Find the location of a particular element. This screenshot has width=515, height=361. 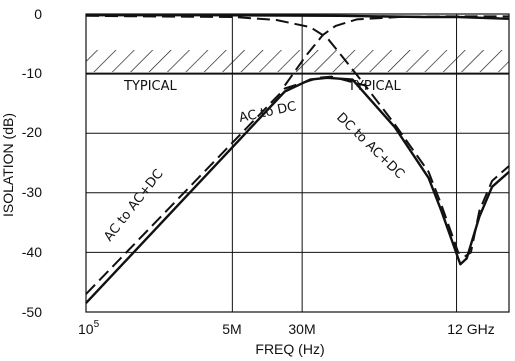

dc-to-ac-dc-label: DC to AC+DC is located at coordinates (370, 146).